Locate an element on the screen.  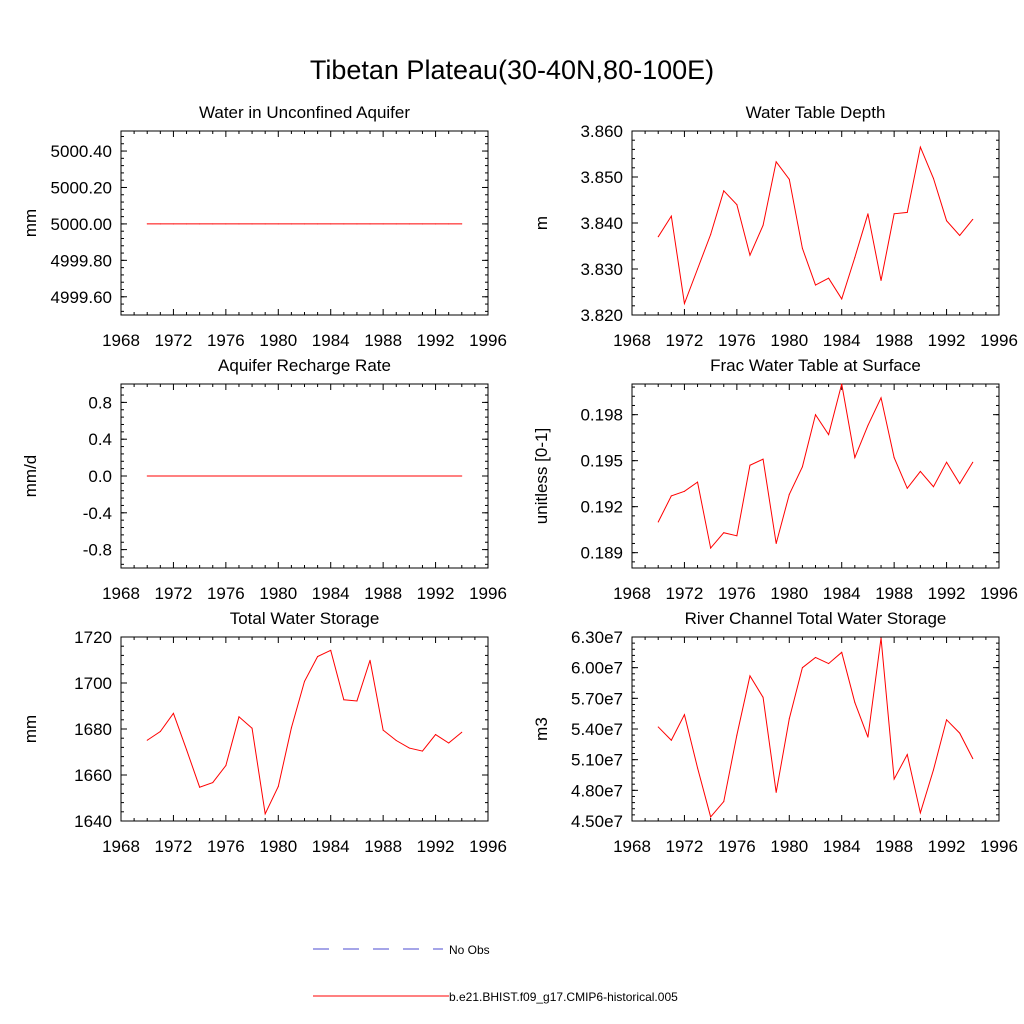
panel-title-water-table-depth: Water Table Depth is located at coordinates (816, 112).